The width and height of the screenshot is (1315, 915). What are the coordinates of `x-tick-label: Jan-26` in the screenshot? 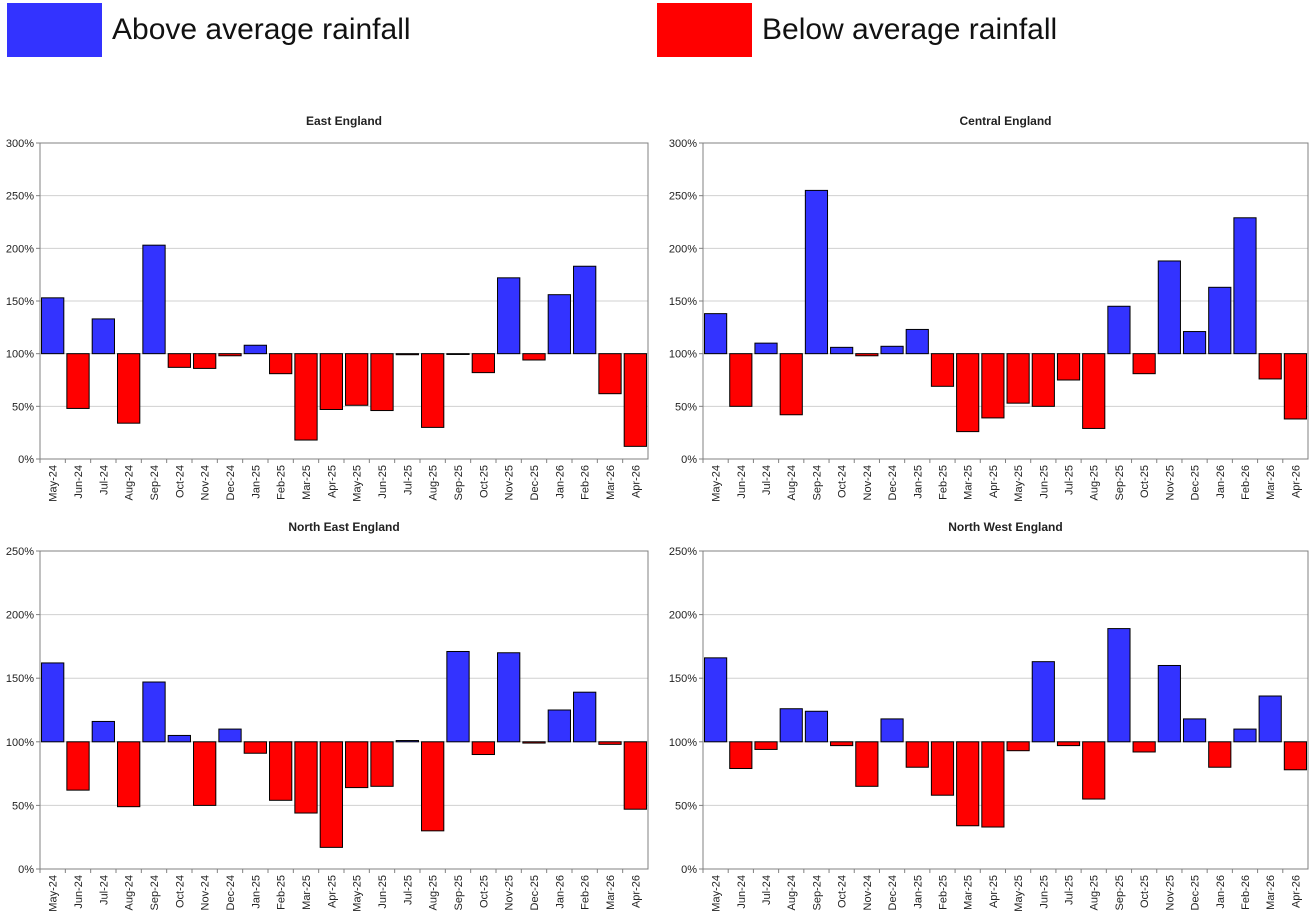 It's located at (1221, 892).